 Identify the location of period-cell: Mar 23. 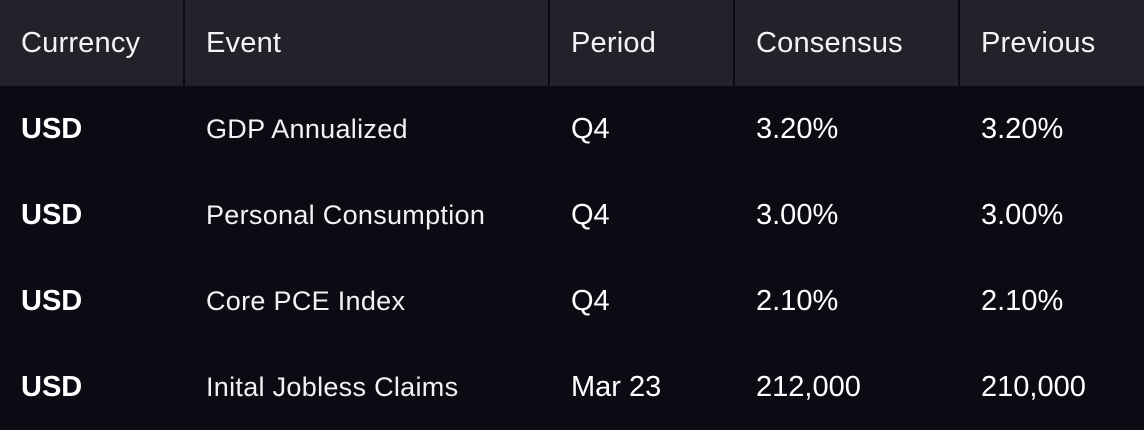
(616, 386).